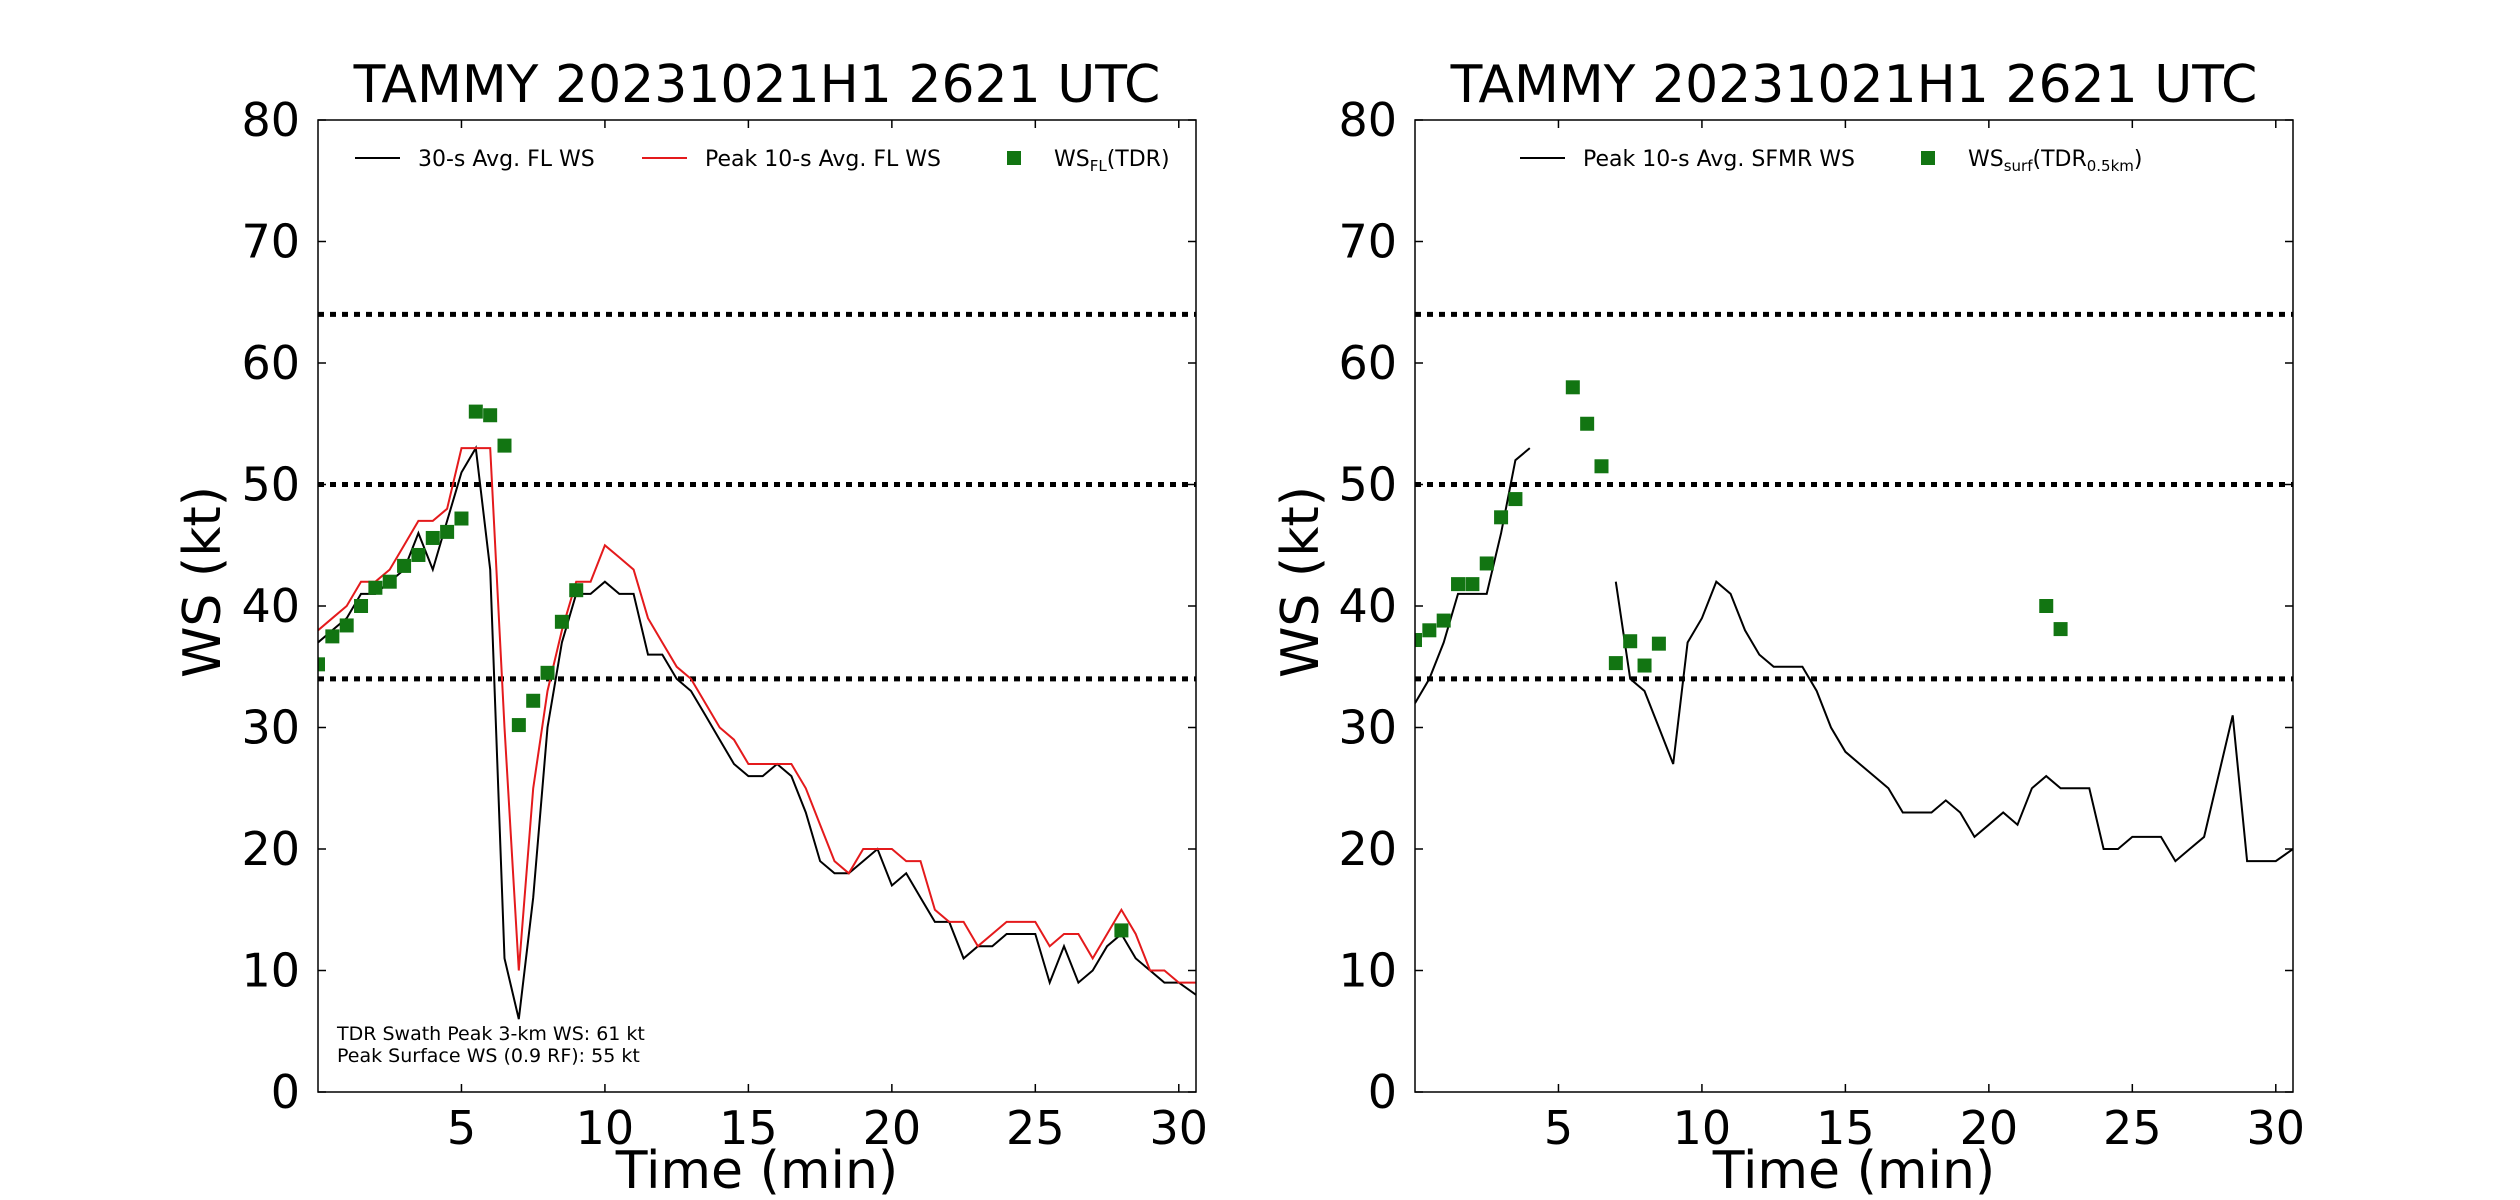  I want to click on x-tick-label: 30, so click(2276, 1128).